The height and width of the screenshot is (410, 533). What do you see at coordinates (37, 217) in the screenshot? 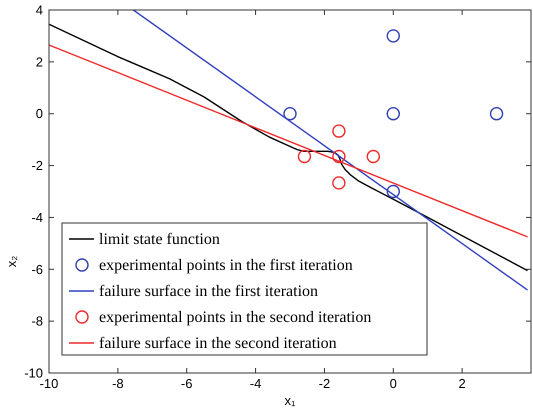
I see `y-tick-label: -4` at bounding box center [37, 217].